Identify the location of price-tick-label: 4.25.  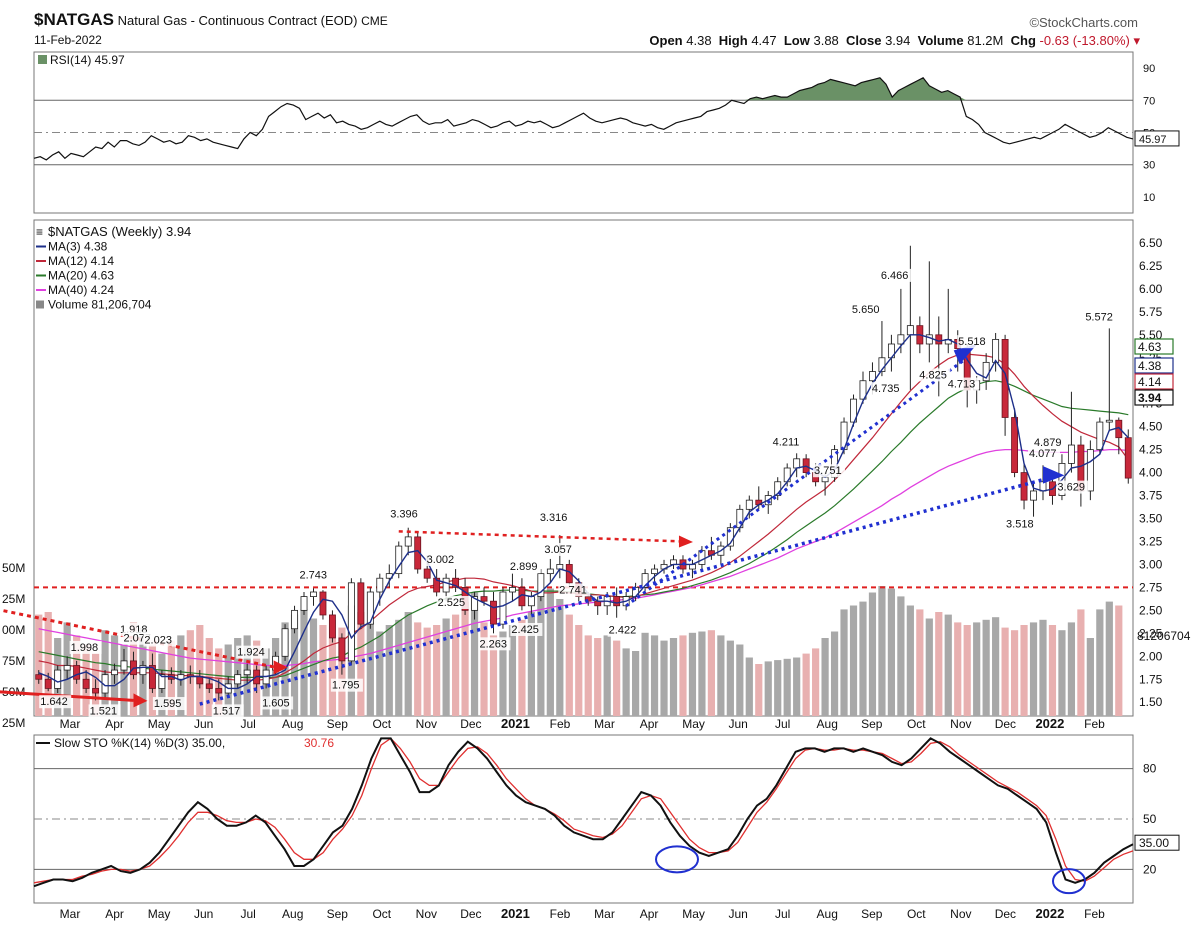
(1151, 450).